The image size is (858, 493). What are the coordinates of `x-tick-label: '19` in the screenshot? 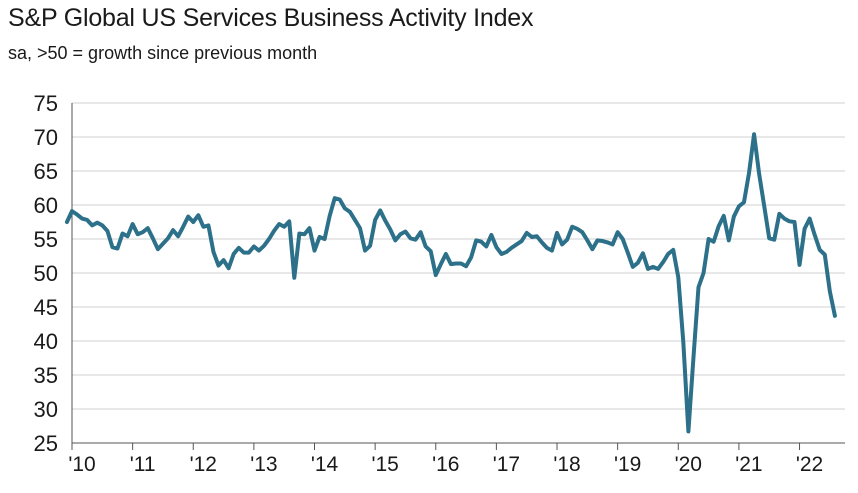 It's located at (627, 464).